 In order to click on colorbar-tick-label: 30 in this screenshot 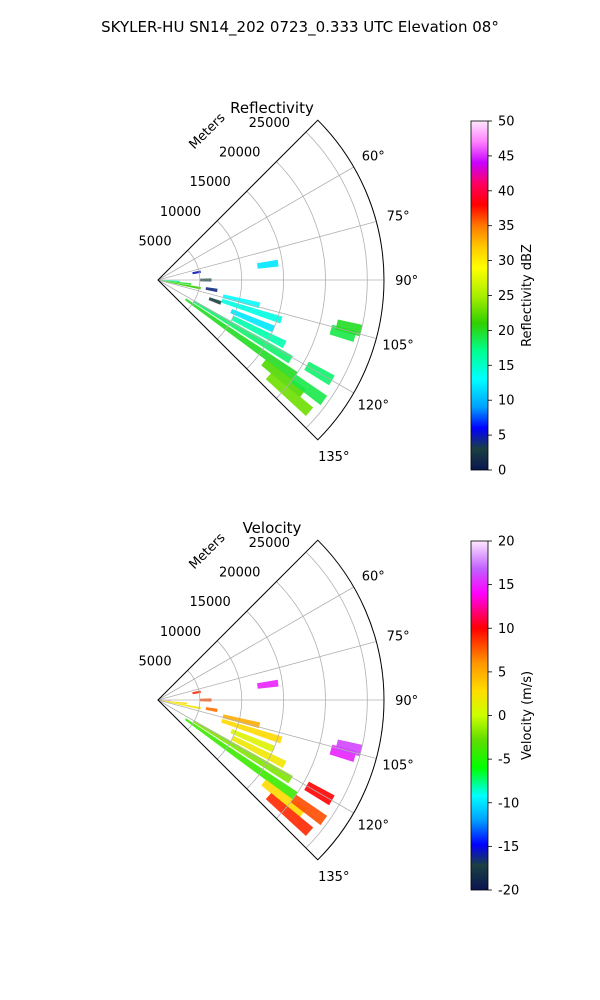, I will do `click(506, 261)`.